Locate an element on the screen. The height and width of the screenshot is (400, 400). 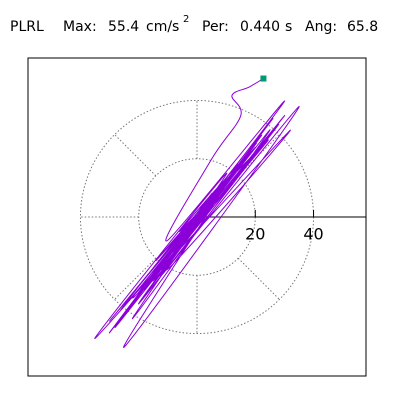
max-value: 55.4 is located at coordinates (123, 27).